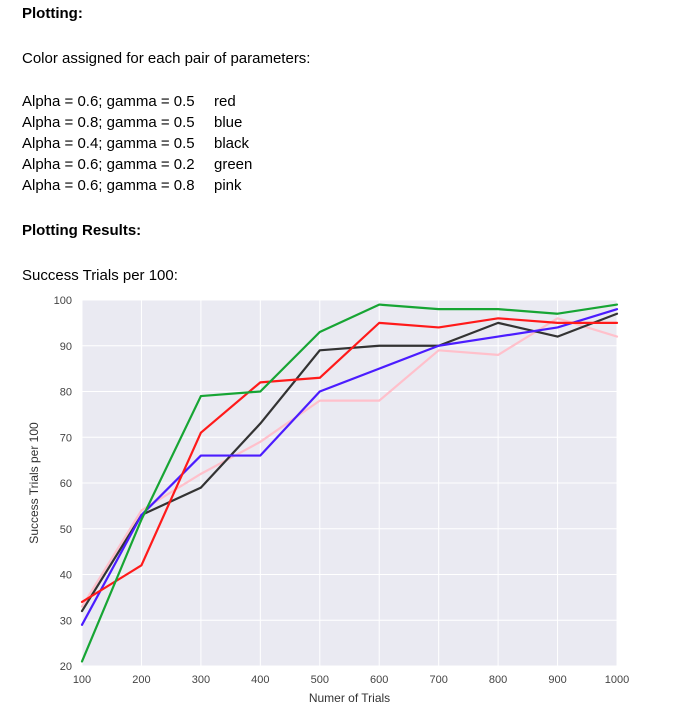  I want to click on x-tick-label: 100, so click(82, 680).